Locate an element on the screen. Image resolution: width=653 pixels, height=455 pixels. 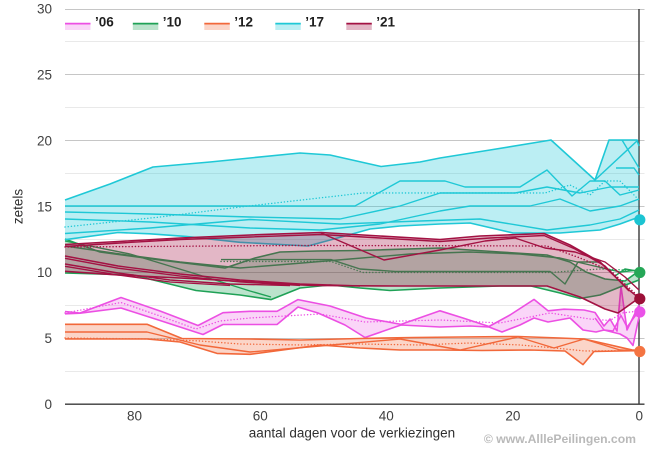
svg-text: © www.AlllePeilingen.com is located at coordinates (560, 439).